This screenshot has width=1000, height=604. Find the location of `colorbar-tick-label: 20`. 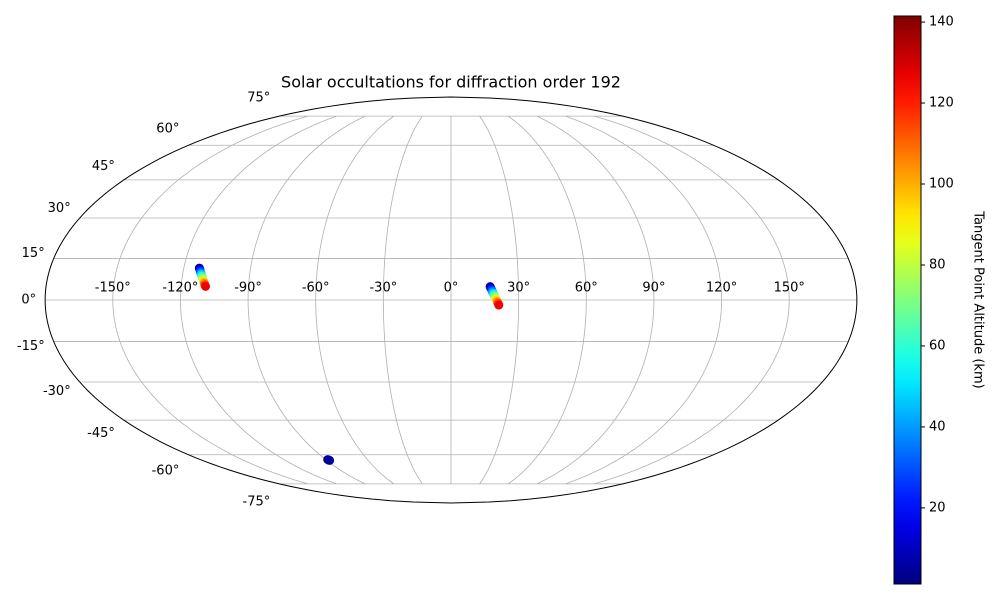

colorbar-tick-label: 20 is located at coordinates (937, 507).